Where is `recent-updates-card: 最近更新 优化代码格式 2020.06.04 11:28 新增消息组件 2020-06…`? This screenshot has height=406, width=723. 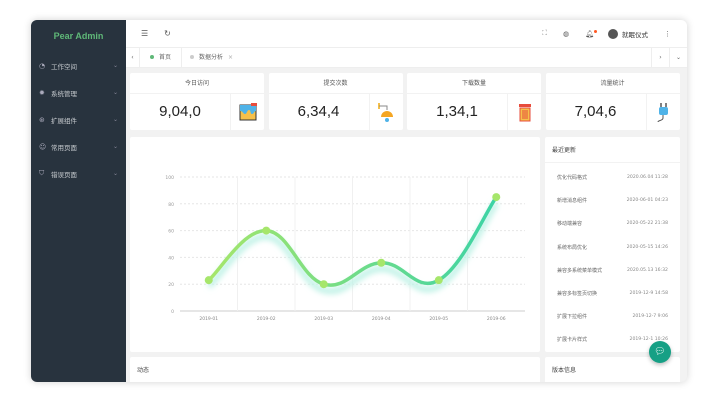 recent-updates-card: 最近更新 优化代码格式 2020.06.04 11:28 新增消息组件 2020-06… is located at coordinates (612, 244).